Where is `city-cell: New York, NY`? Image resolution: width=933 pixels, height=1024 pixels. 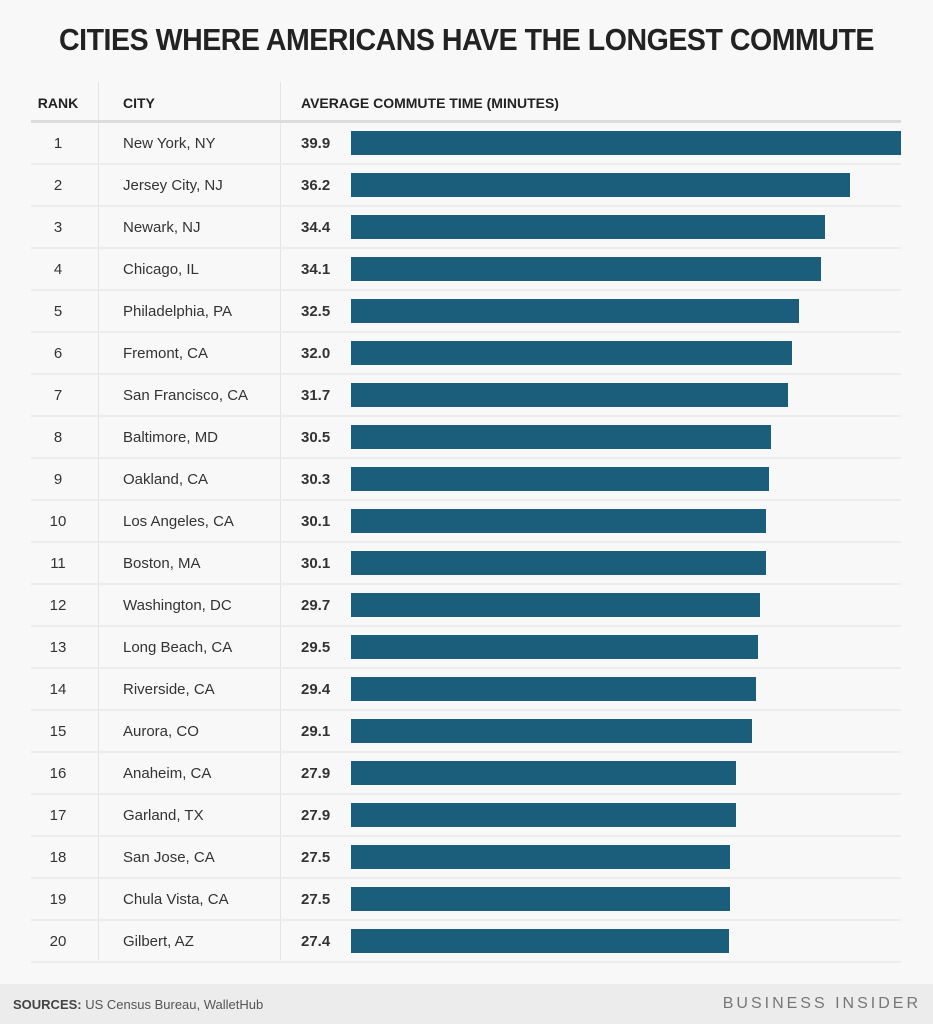 city-cell: New York, NY is located at coordinates (169, 143).